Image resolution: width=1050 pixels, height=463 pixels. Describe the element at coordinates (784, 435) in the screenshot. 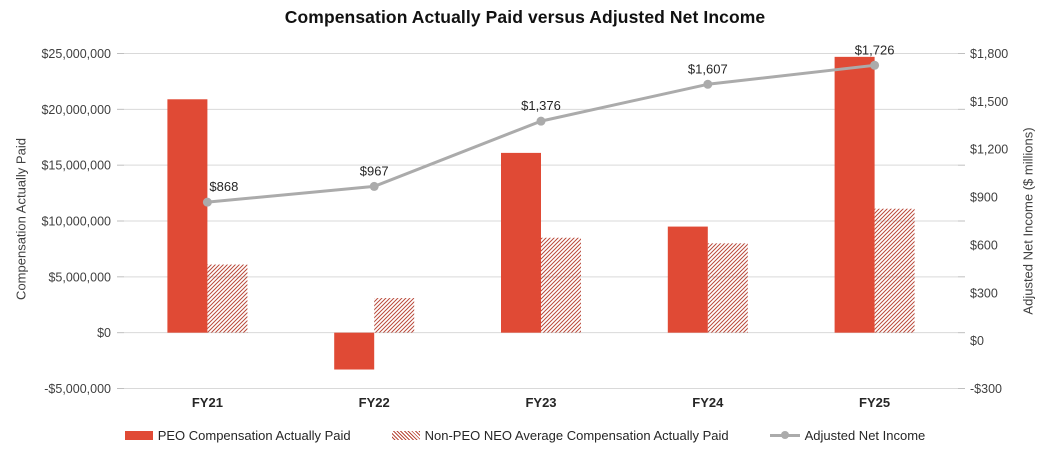

I see `net-income-line-swatch-icon` at that location.